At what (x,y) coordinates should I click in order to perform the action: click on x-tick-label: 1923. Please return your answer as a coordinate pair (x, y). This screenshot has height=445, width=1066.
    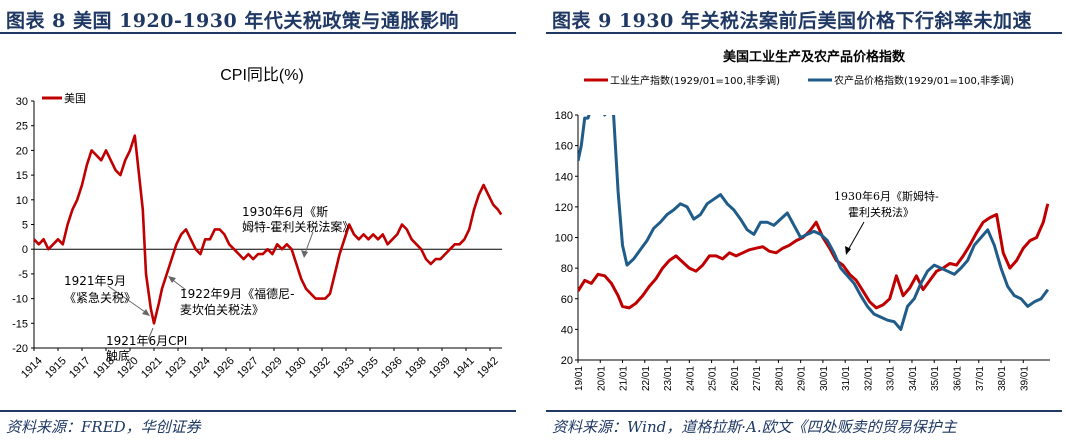
    Looking at the image, I should click on (176, 368).